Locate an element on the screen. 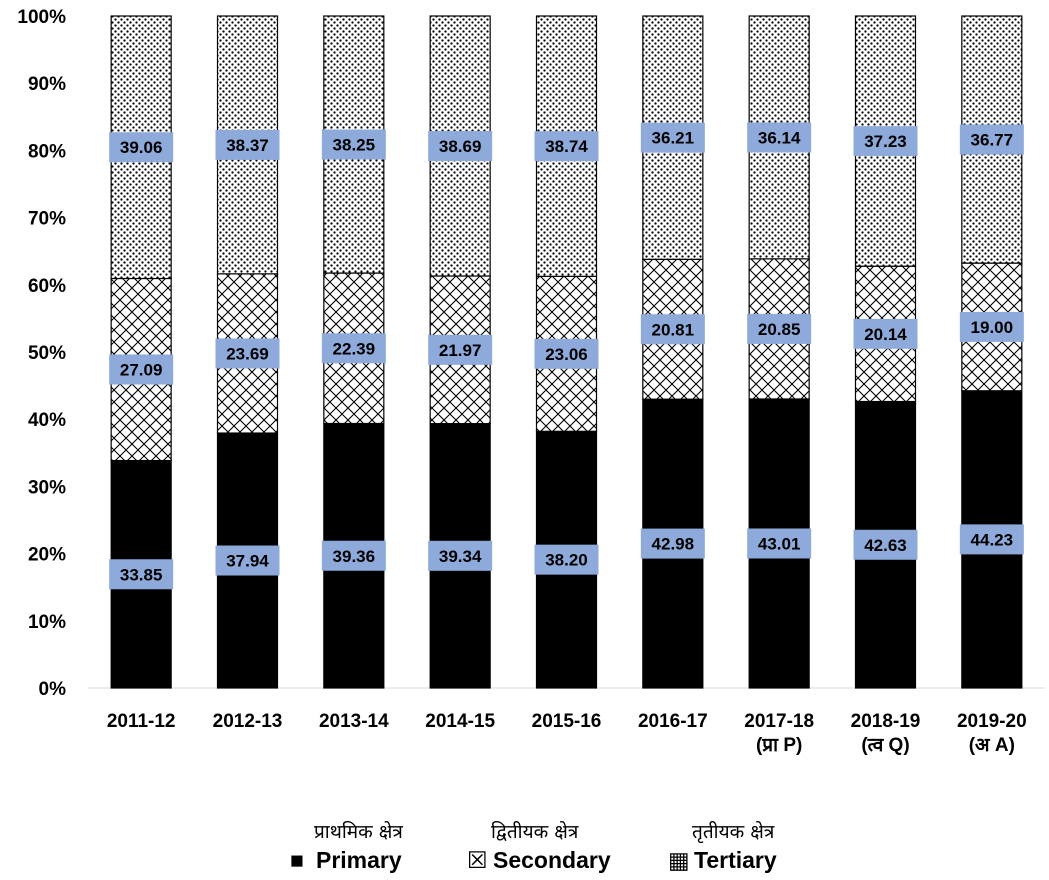  data-label: 20.14 is located at coordinates (885, 334).